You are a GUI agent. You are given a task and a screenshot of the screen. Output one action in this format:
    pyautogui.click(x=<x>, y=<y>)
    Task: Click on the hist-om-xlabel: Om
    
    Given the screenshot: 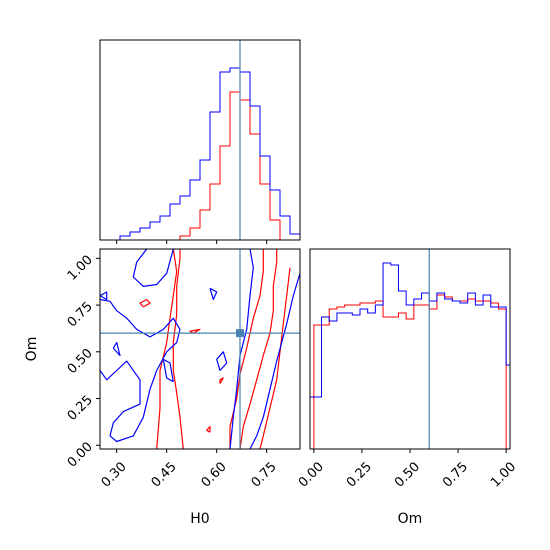 What is the action you would take?
    pyautogui.click(x=410, y=519)
    